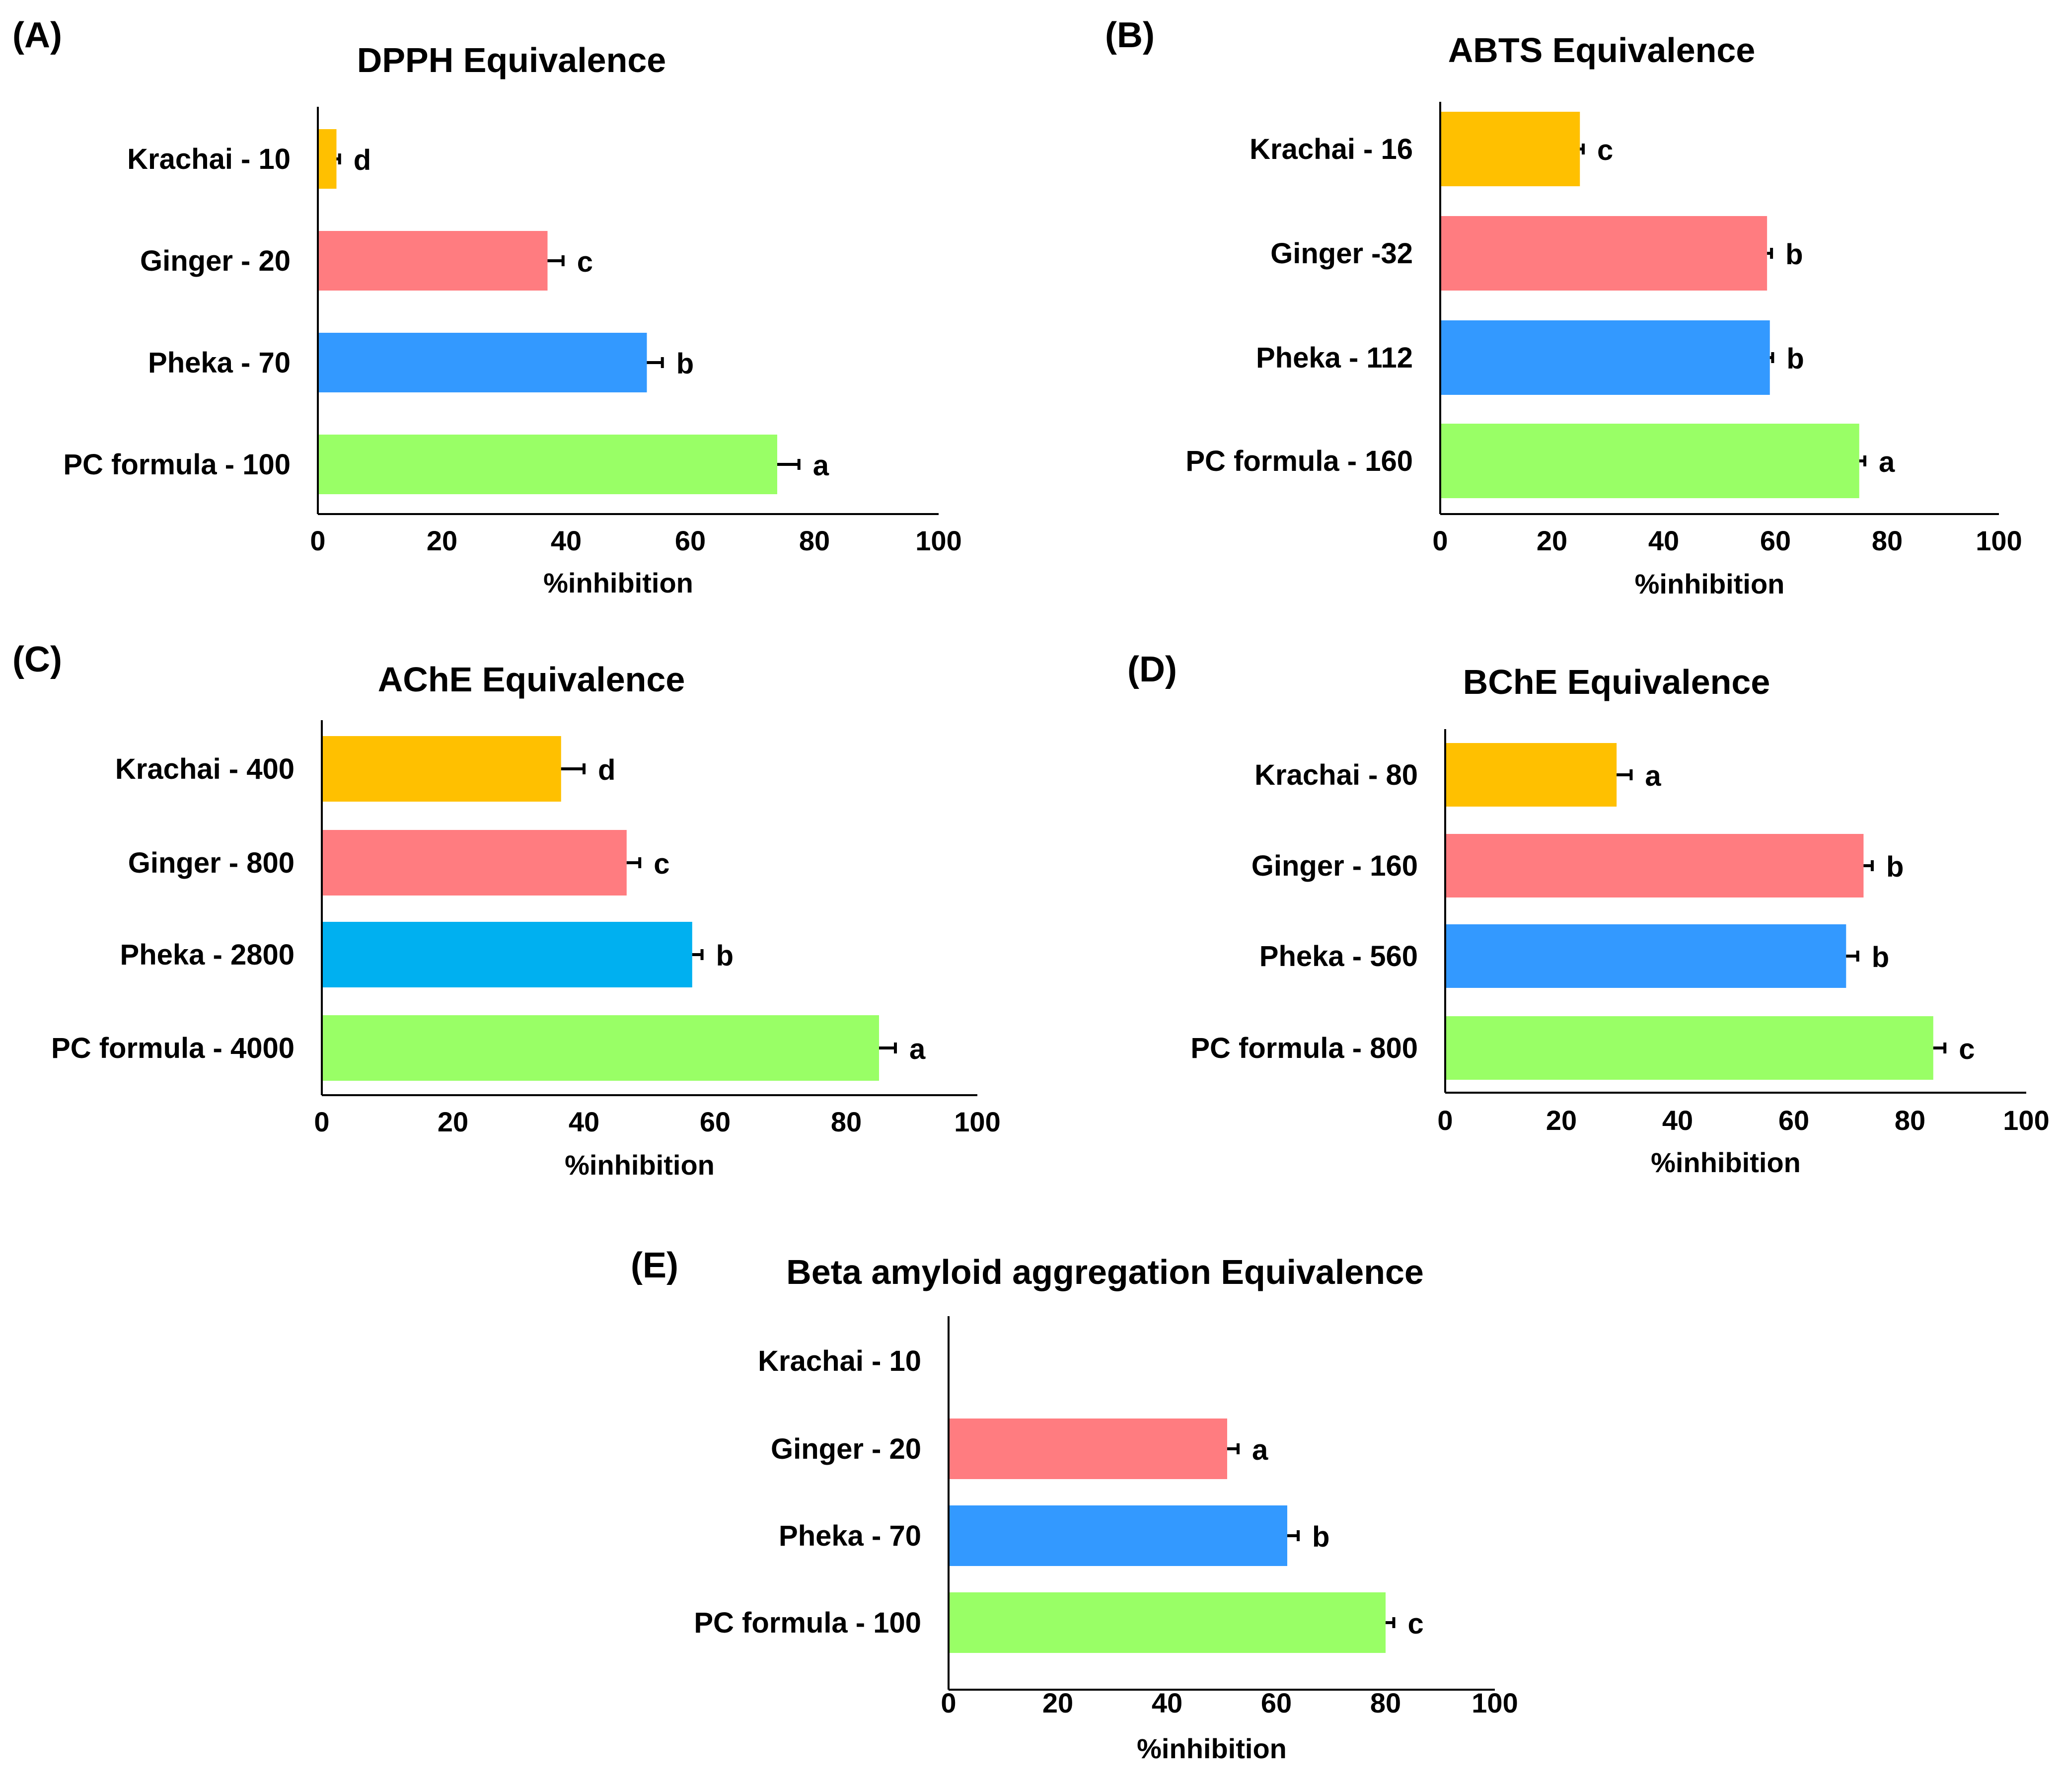  Describe the element at coordinates (1910, 1121) in the screenshot. I see `x-tick-label-d-80: 80` at that location.